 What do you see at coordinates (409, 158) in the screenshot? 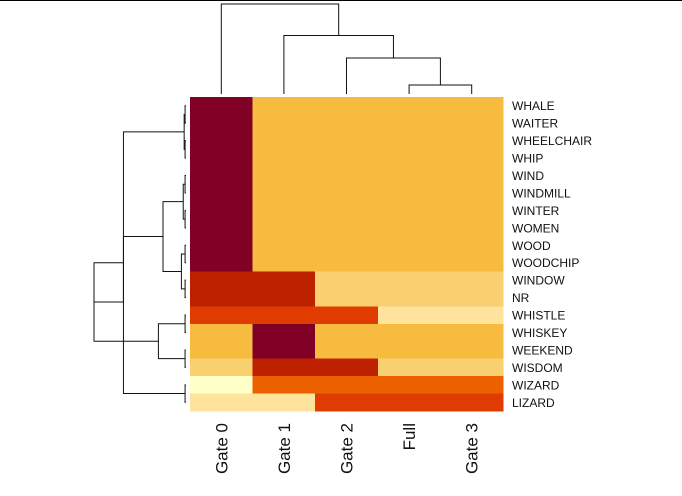
I see `cell-whip-full` at bounding box center [409, 158].